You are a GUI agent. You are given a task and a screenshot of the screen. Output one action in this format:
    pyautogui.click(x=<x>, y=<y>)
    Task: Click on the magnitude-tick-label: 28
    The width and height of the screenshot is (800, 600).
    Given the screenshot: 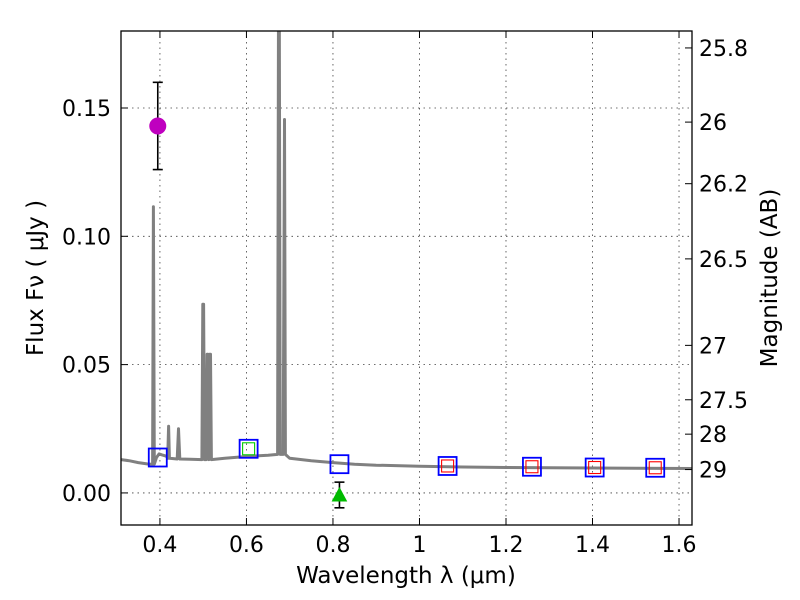 What is the action you would take?
    pyautogui.click(x=713, y=435)
    